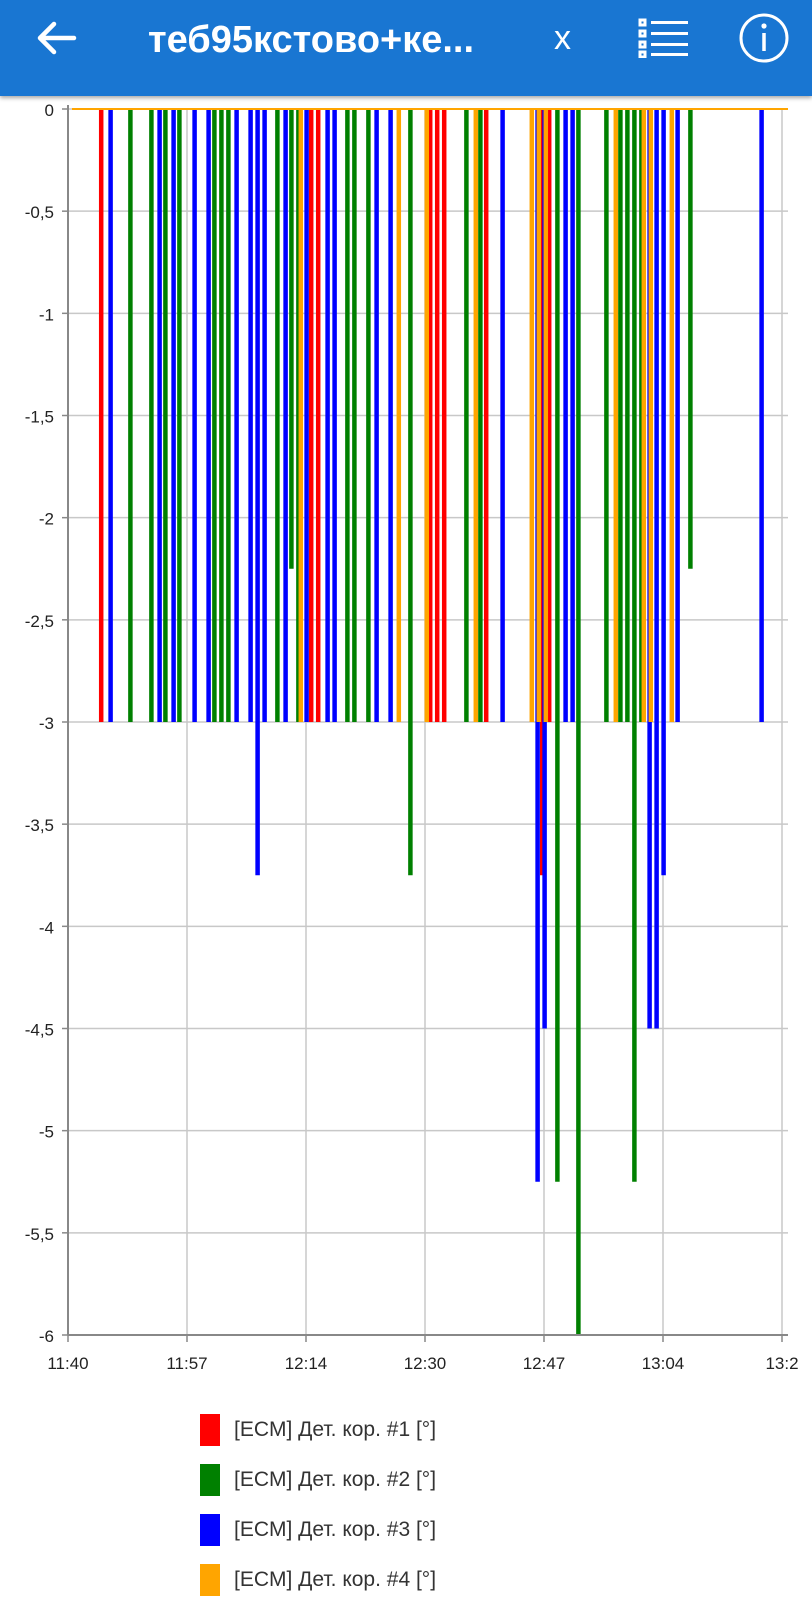 Image resolution: width=812 pixels, height=1605 pixels. What do you see at coordinates (781, 1363) in the screenshot?
I see `x-tick-label: 13:2` at bounding box center [781, 1363].